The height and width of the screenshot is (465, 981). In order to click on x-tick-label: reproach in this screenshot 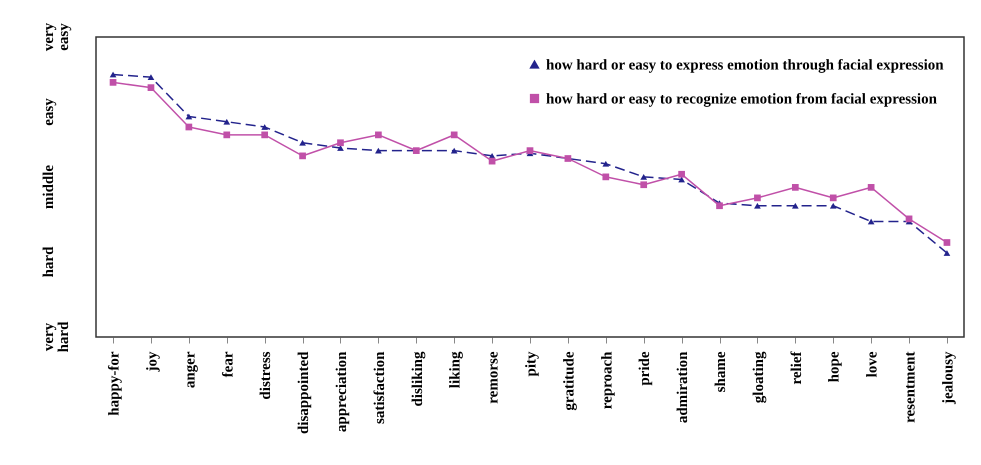, I will do `click(607, 380)`.